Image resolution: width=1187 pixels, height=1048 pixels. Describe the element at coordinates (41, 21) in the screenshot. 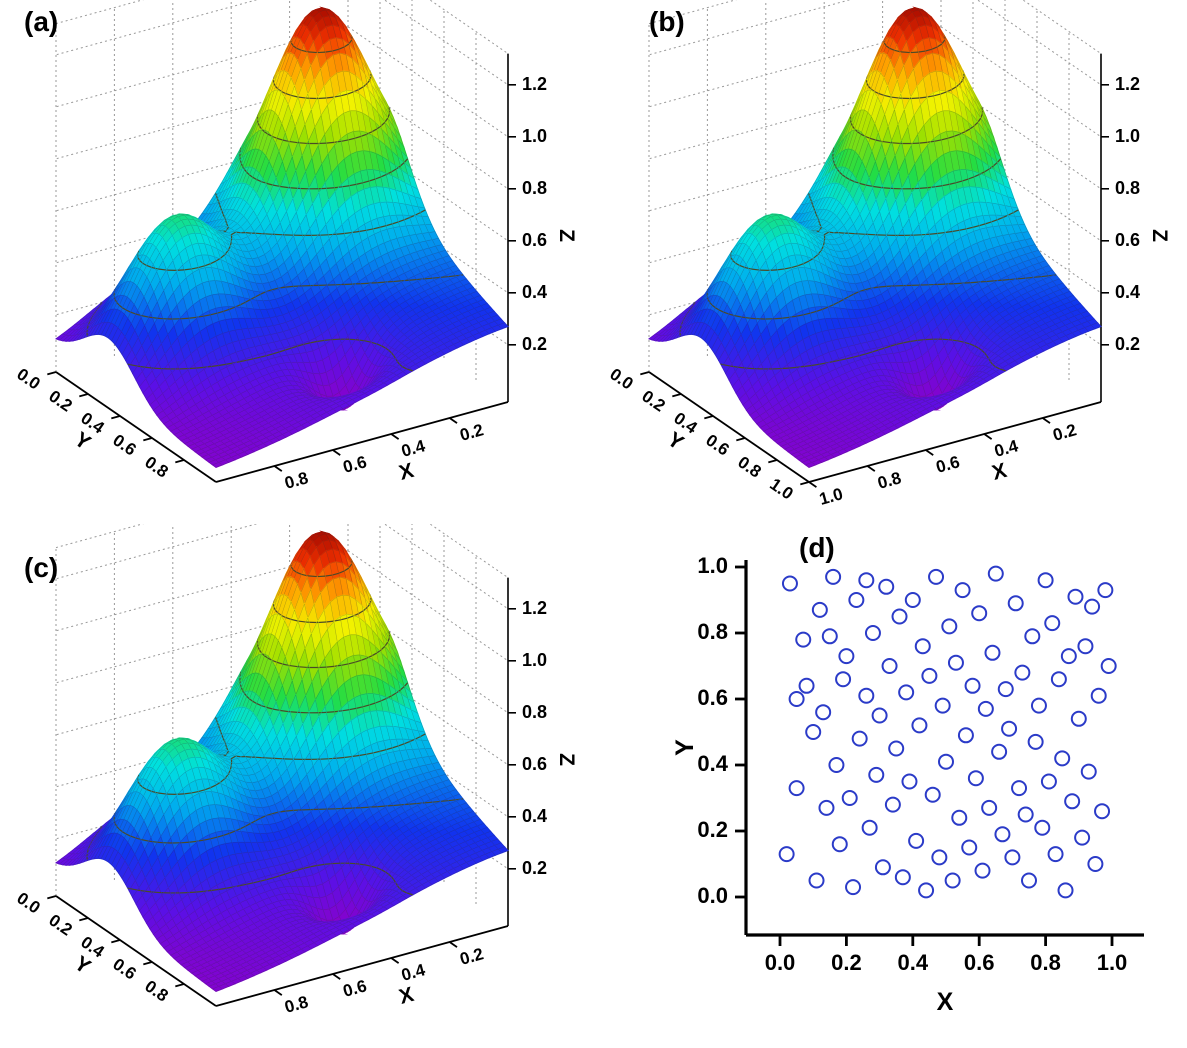

I see `panel-label-a: (a)` at that location.